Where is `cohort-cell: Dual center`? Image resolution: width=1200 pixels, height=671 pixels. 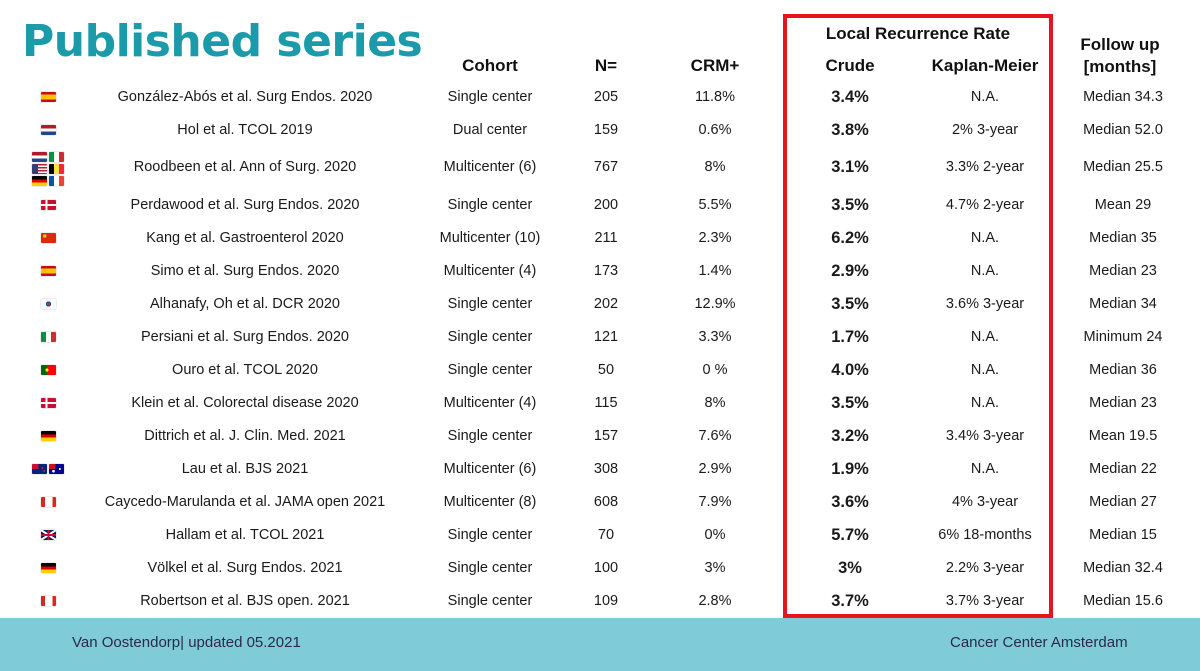 cohort-cell: Dual center is located at coordinates (490, 130).